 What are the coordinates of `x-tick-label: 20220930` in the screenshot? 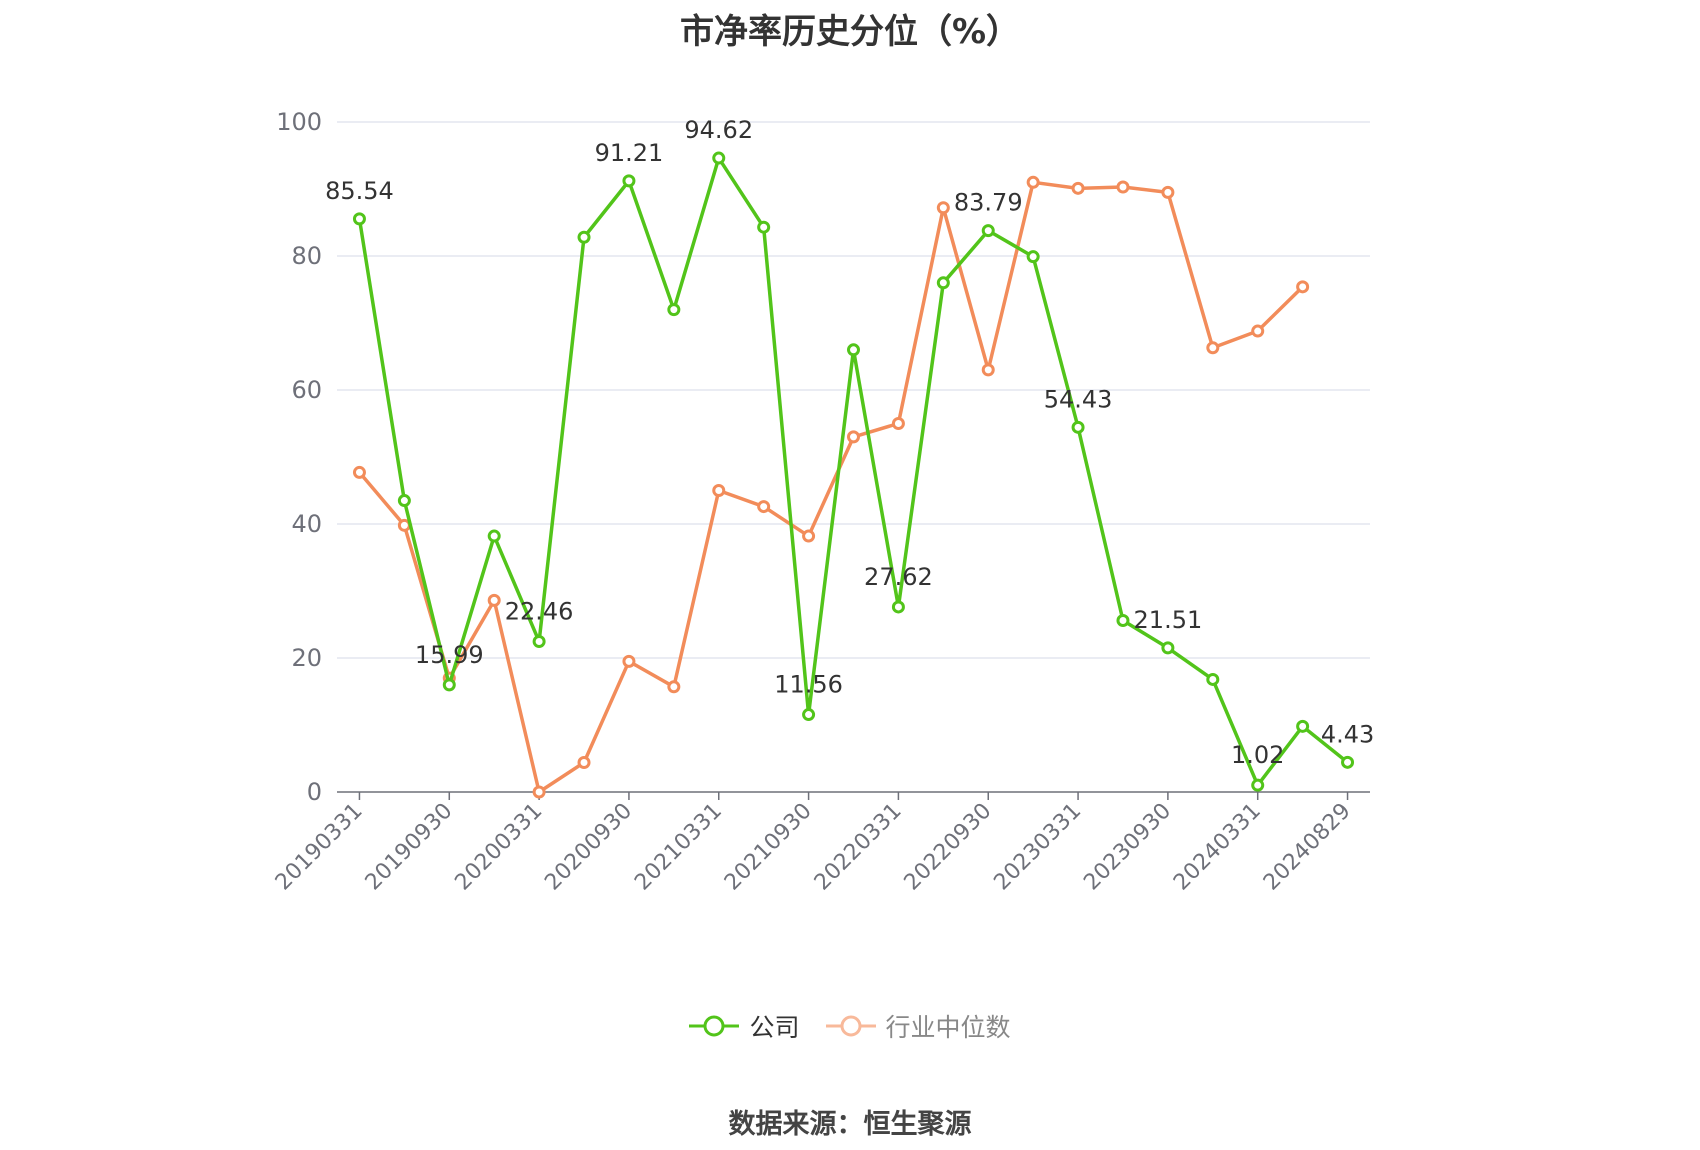 It's located at (948, 847).